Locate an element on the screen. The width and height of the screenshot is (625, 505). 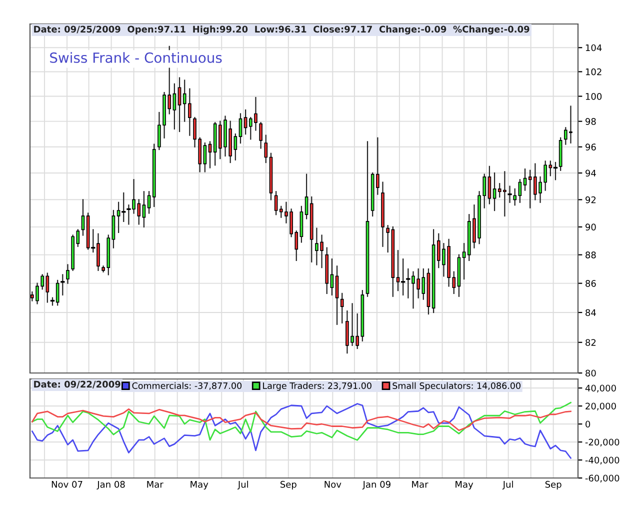
x-tick-label: Jan 09 is located at coordinates (376, 485).